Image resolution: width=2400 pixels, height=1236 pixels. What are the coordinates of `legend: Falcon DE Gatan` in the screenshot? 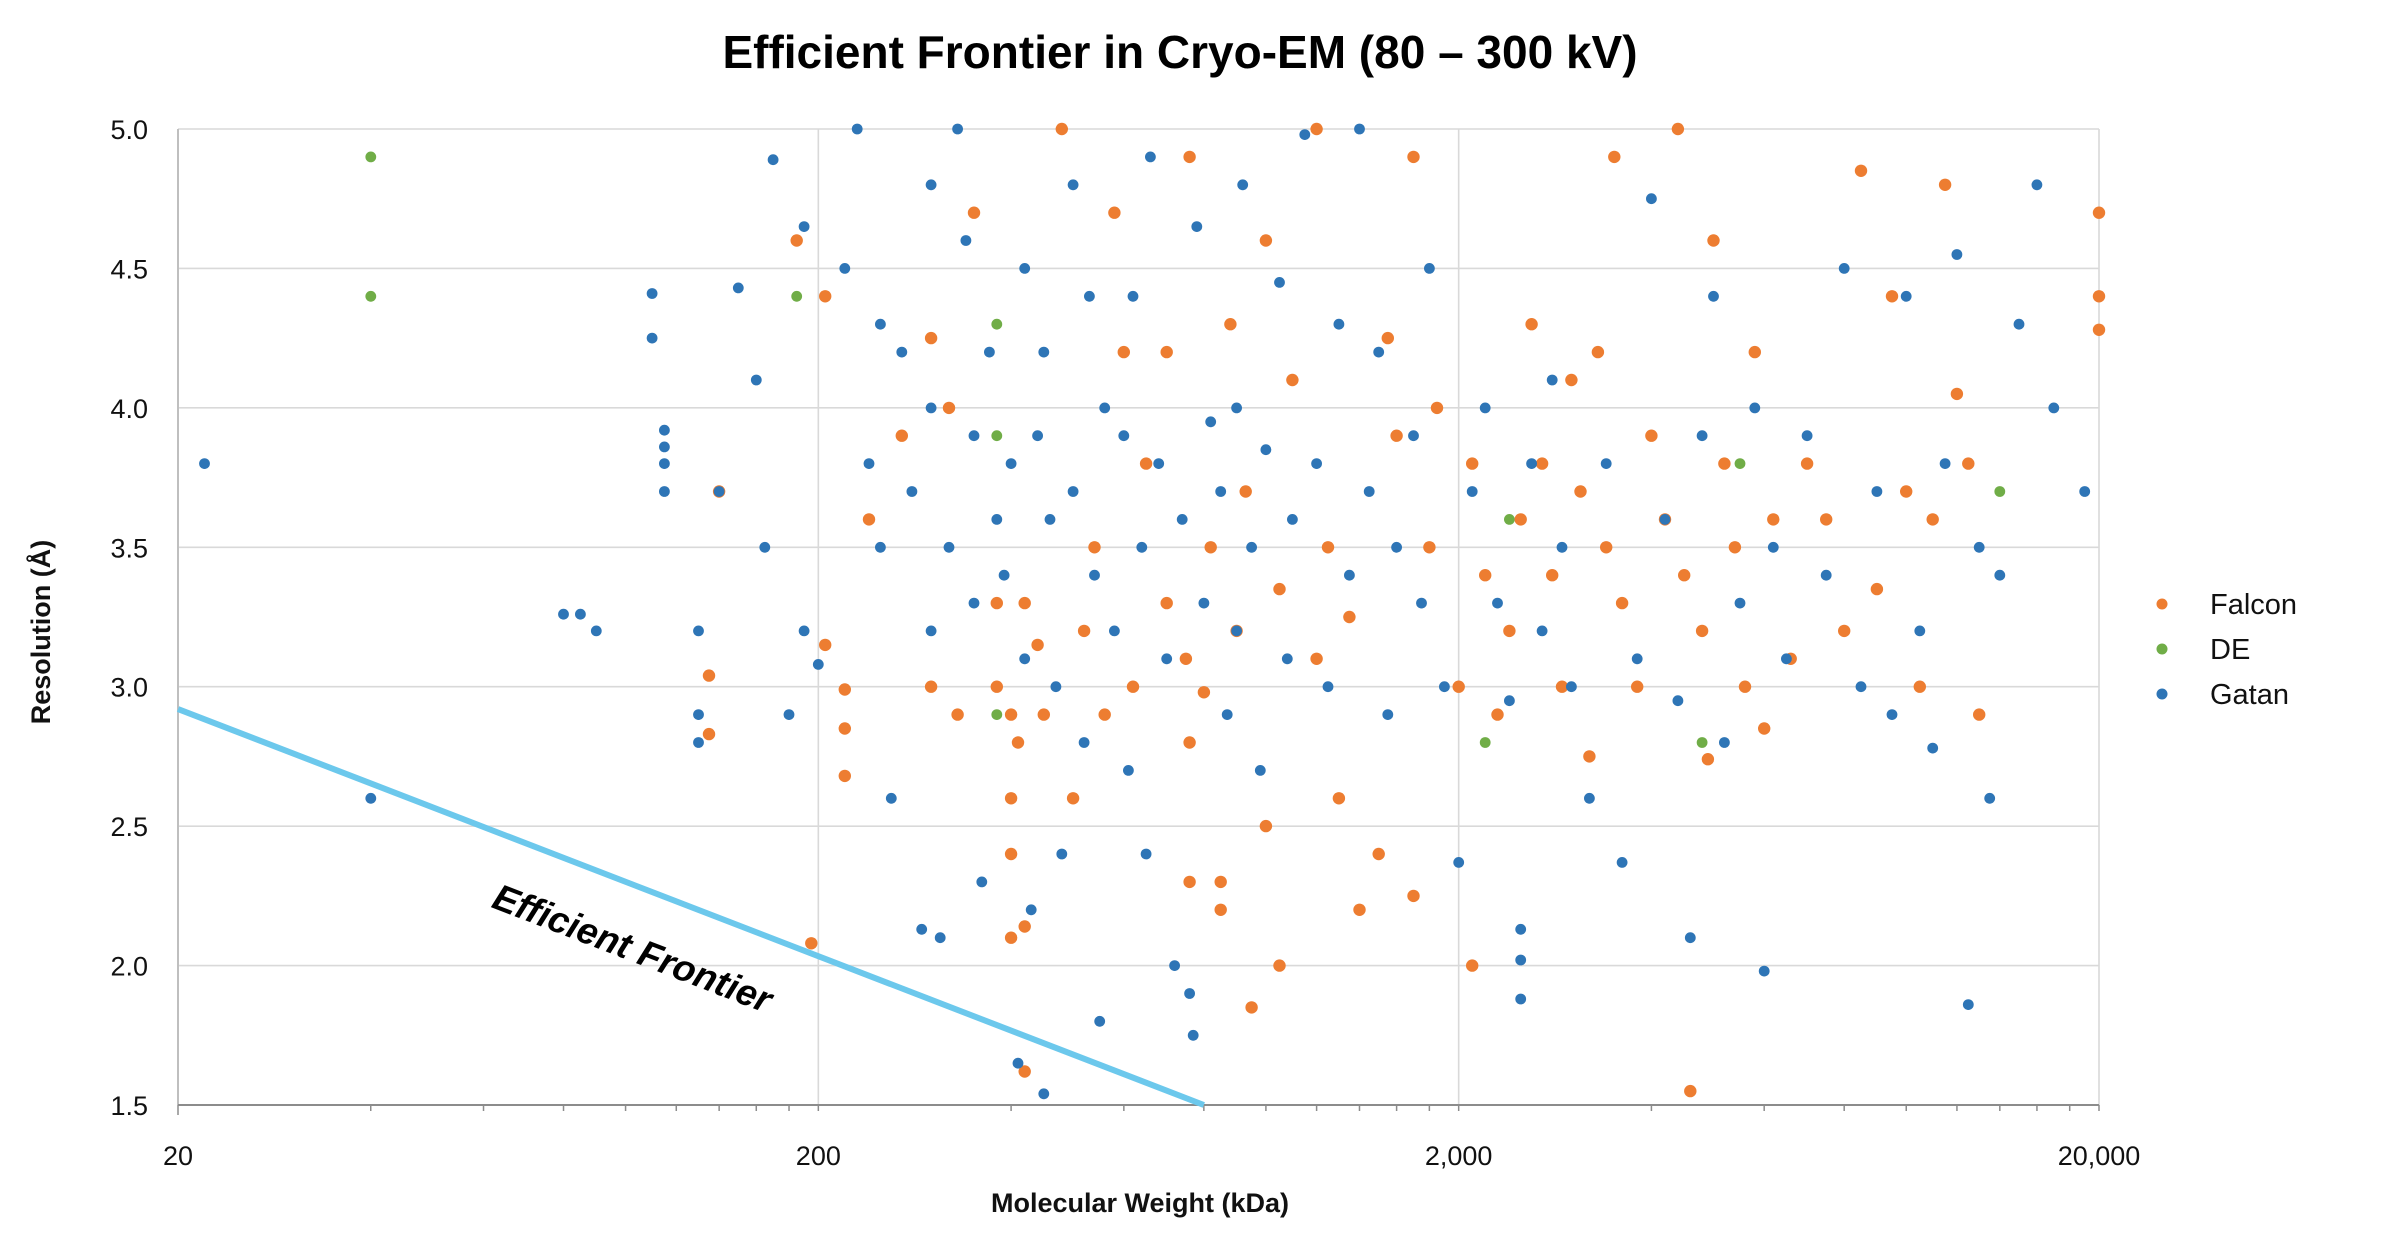 It's located at (2226, 650).